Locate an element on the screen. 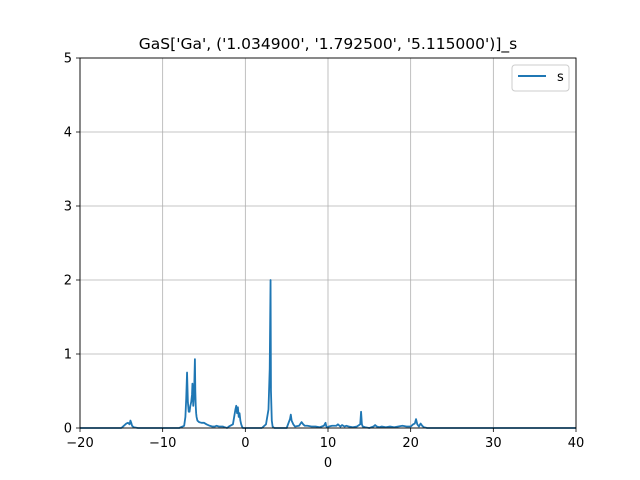  x-tick-label: 0 is located at coordinates (245, 443).